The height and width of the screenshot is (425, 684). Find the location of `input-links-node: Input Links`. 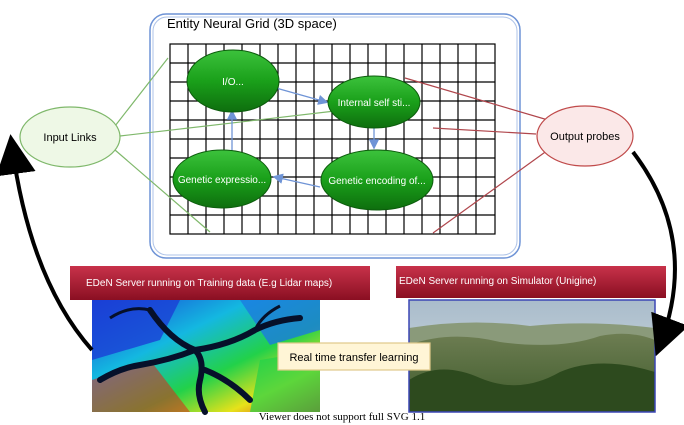

input-links-node: Input Links is located at coordinates (70, 137).